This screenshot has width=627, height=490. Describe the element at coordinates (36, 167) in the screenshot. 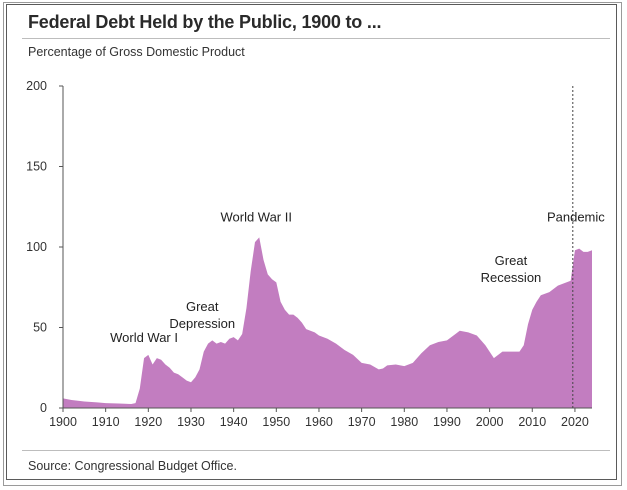

I see `y-tick-label: 150` at that location.